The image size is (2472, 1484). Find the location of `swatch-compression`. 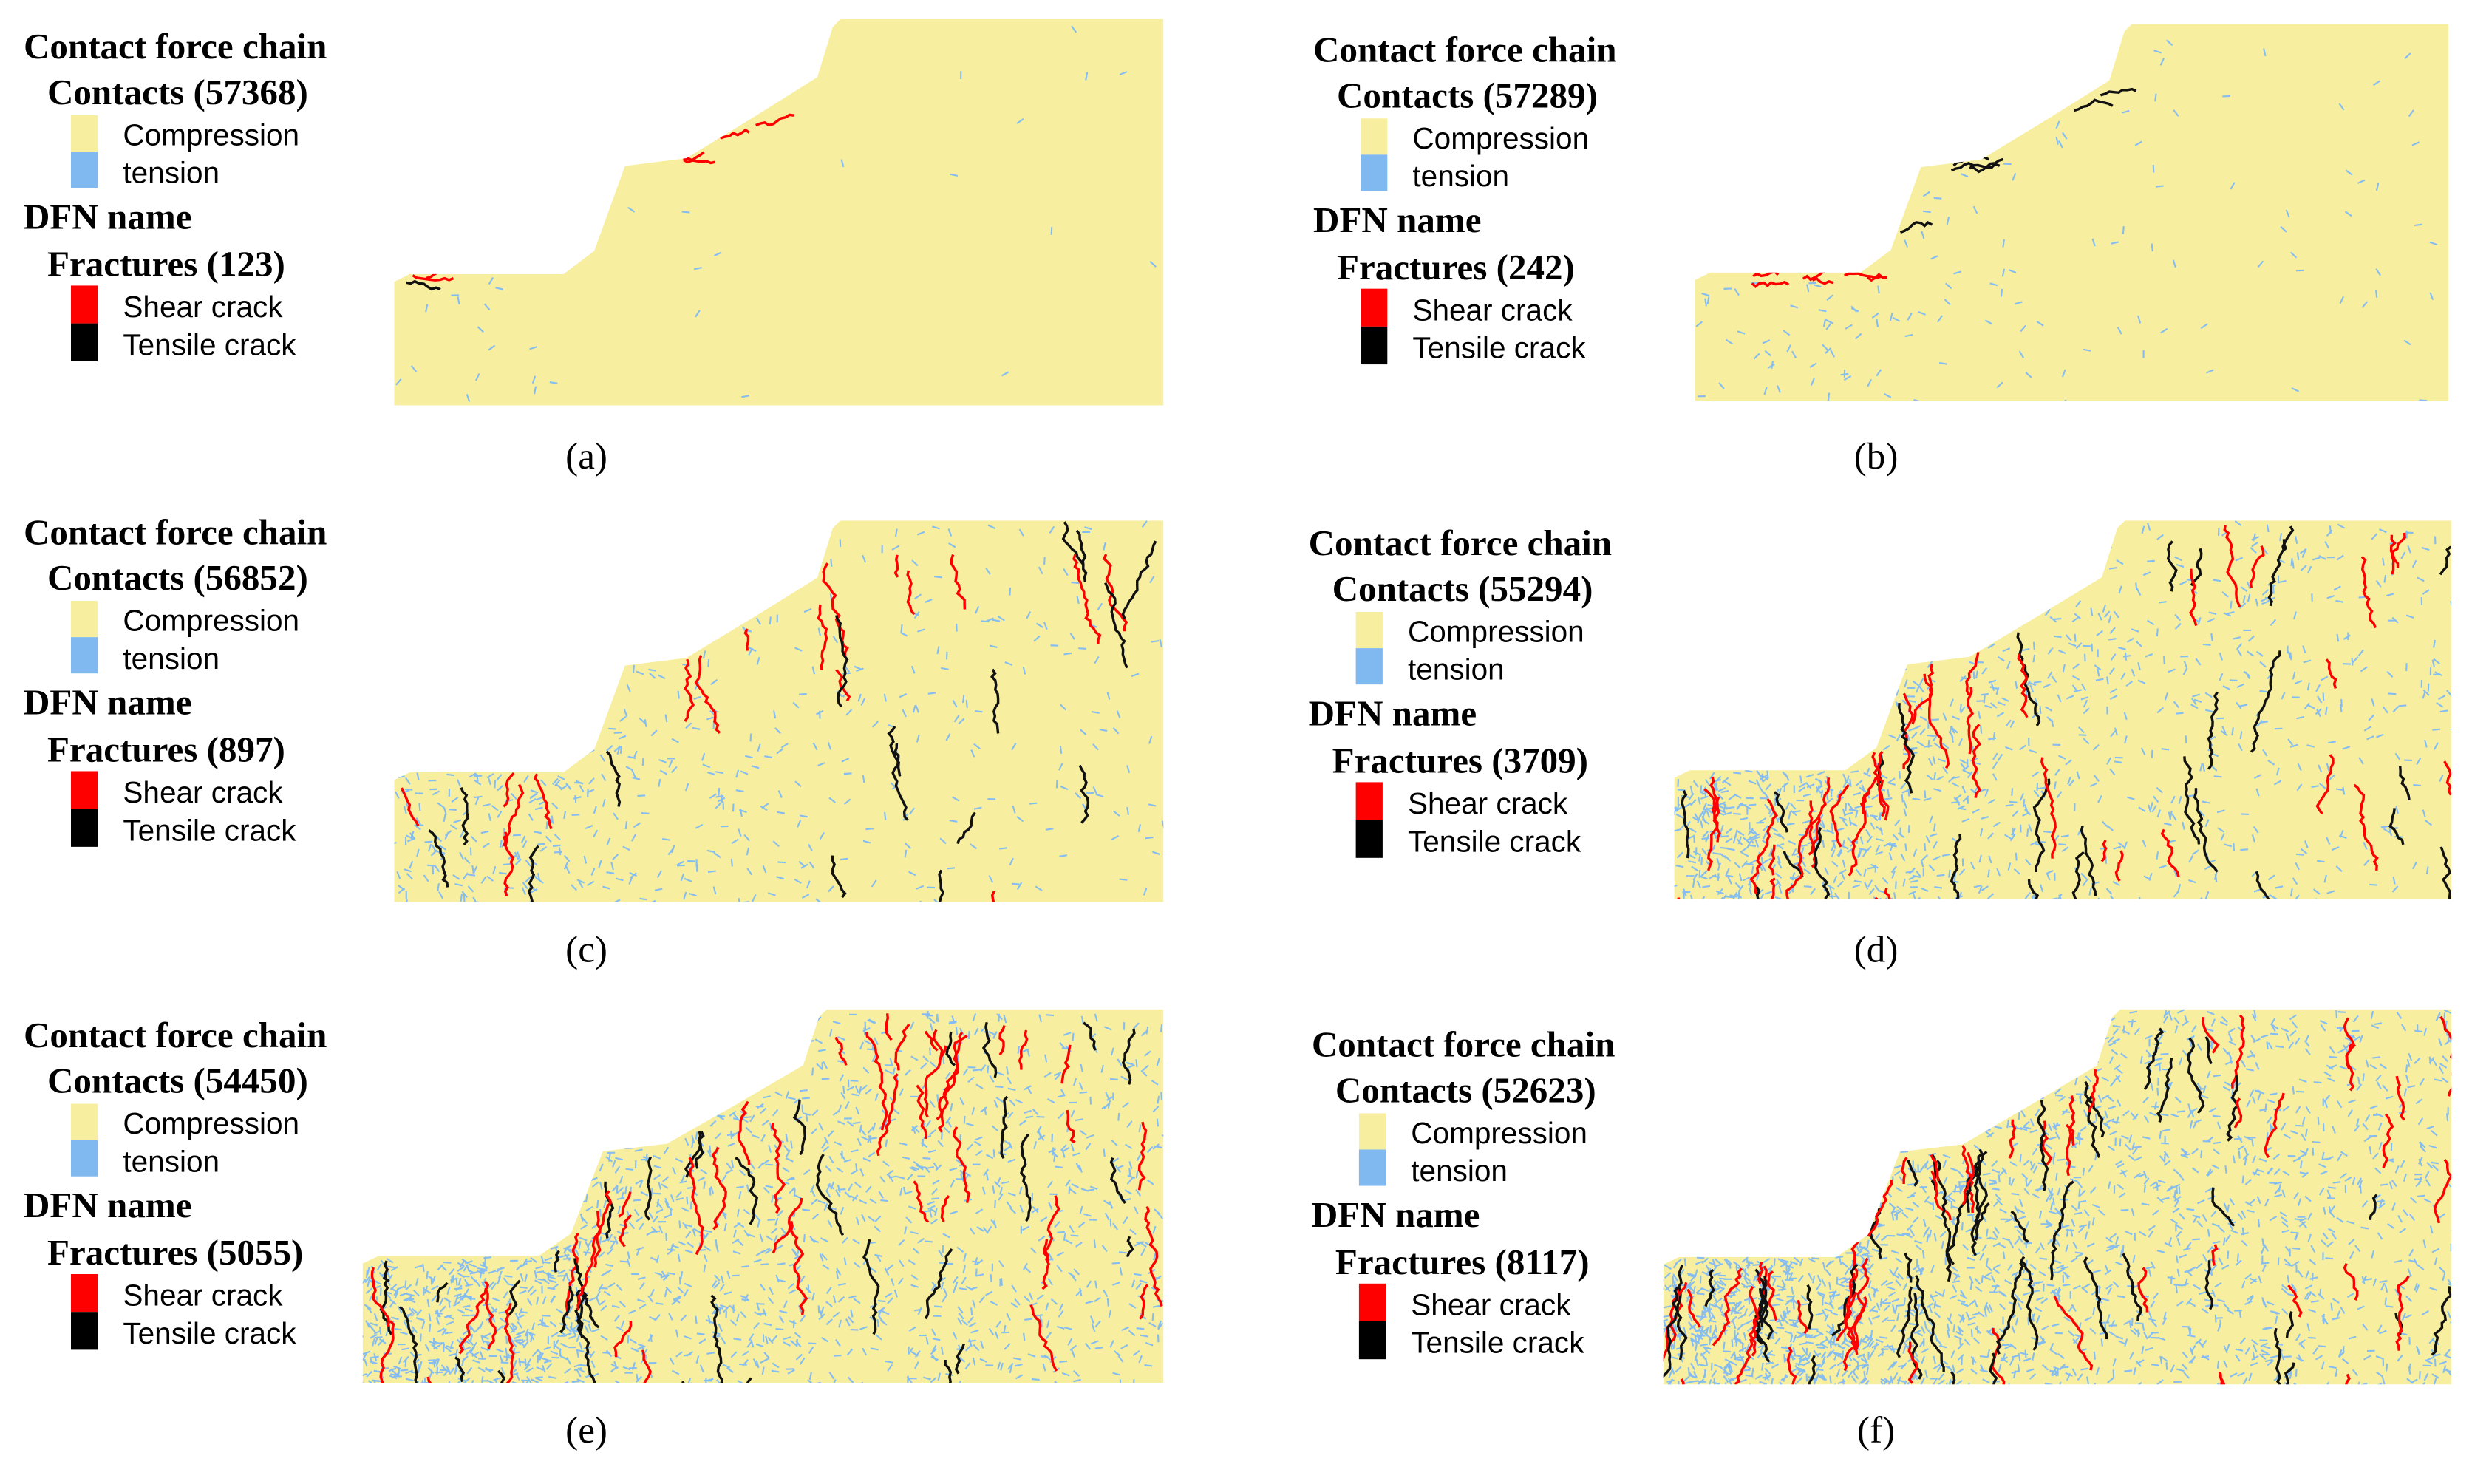

swatch-compression is located at coordinates (84, 1121).